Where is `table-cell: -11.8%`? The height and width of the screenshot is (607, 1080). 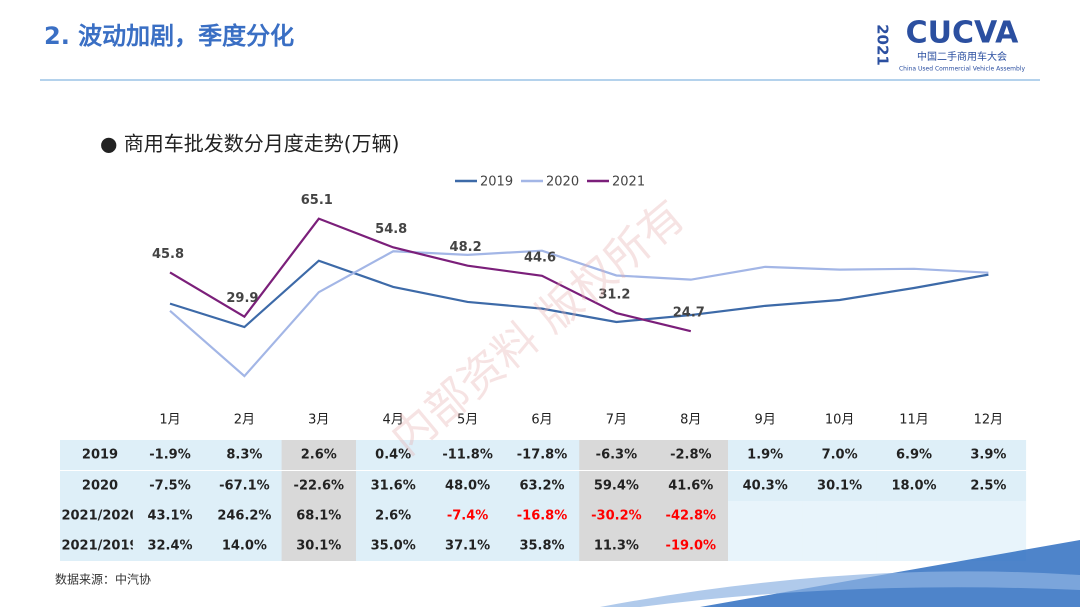
table-cell: -11.8% is located at coordinates (467, 455).